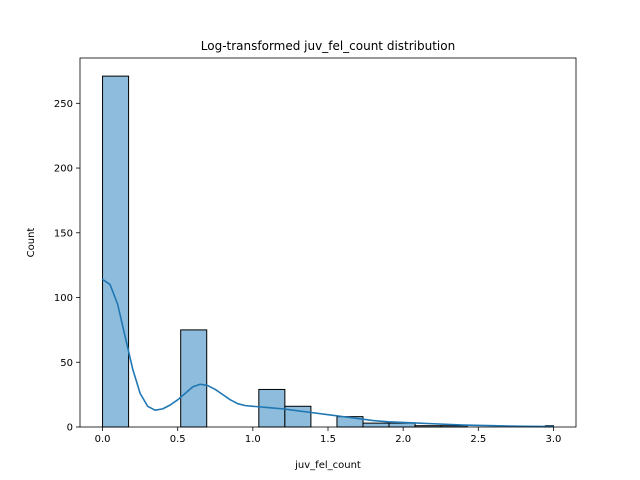 The width and height of the screenshot is (640, 480). I want to click on x-tick-label: 0.5, so click(178, 439).